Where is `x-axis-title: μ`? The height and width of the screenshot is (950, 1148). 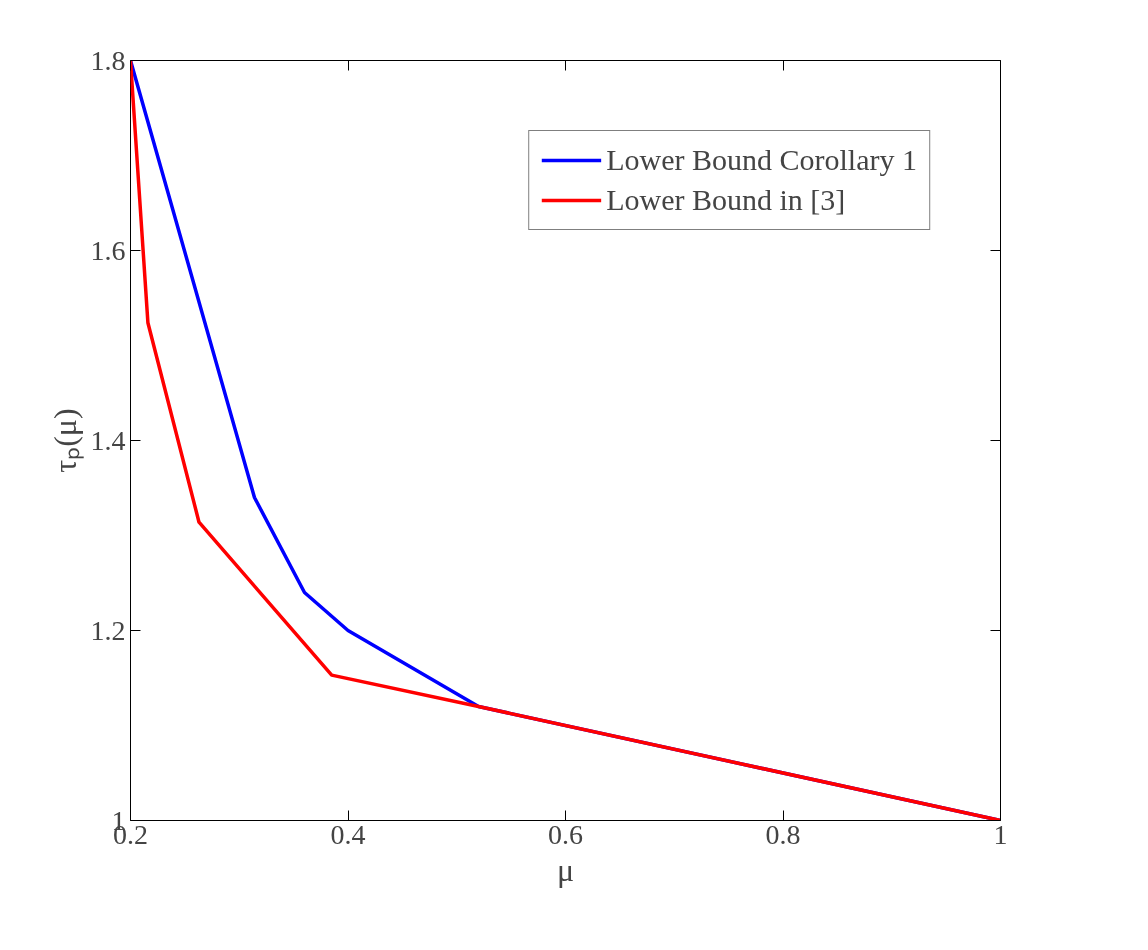
x-axis-title: μ is located at coordinates (565, 869).